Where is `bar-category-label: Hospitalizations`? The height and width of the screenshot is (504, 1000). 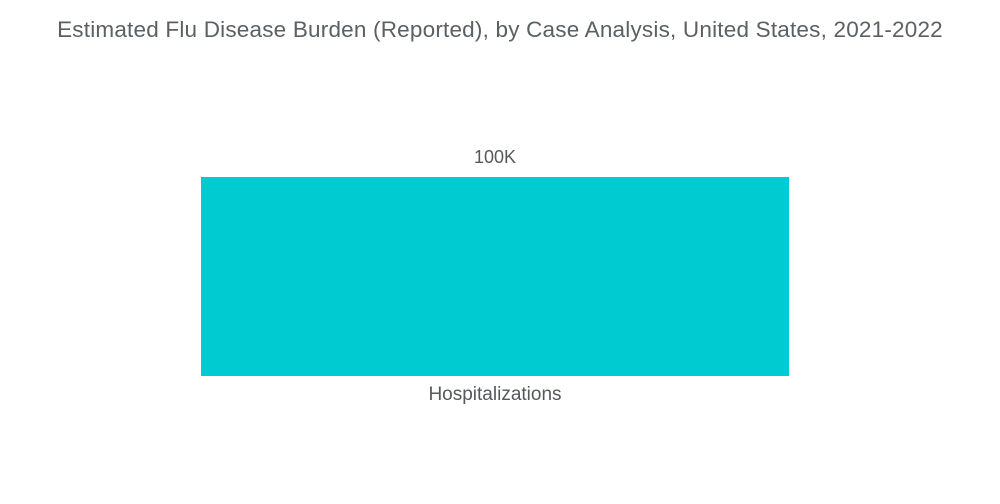 bar-category-label: Hospitalizations is located at coordinates (495, 394).